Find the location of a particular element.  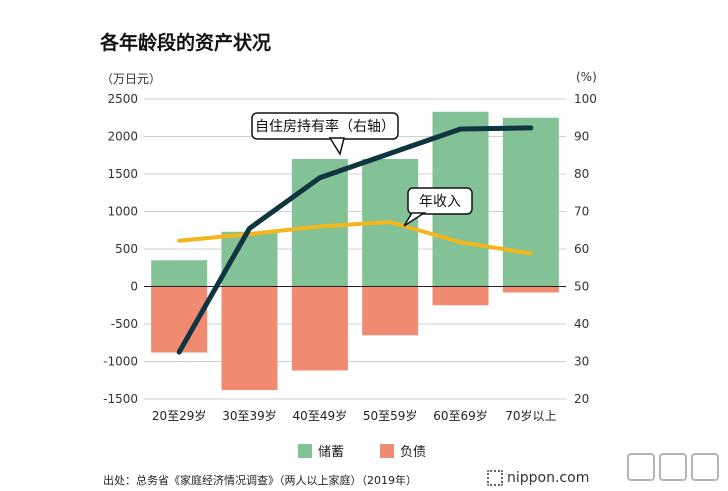

y-left-tick-label: 500 is located at coordinates (126, 249).